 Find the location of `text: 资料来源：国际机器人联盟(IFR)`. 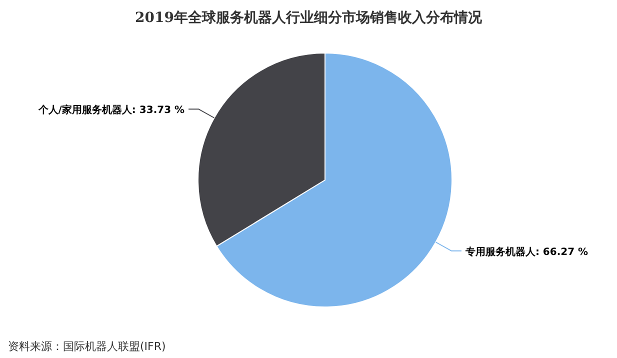

text: 资料来源：国际机器人联盟(IFR) is located at coordinates (87, 346).